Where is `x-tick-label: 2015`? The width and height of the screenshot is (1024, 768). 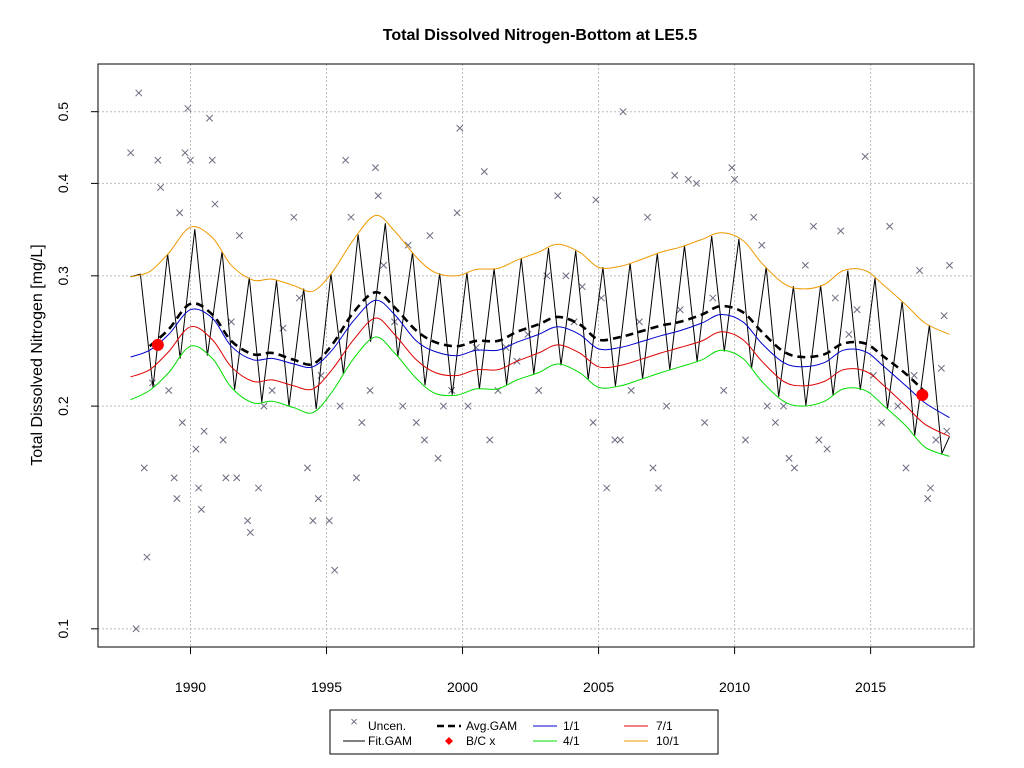
x-tick-label: 2015 is located at coordinates (870, 687).